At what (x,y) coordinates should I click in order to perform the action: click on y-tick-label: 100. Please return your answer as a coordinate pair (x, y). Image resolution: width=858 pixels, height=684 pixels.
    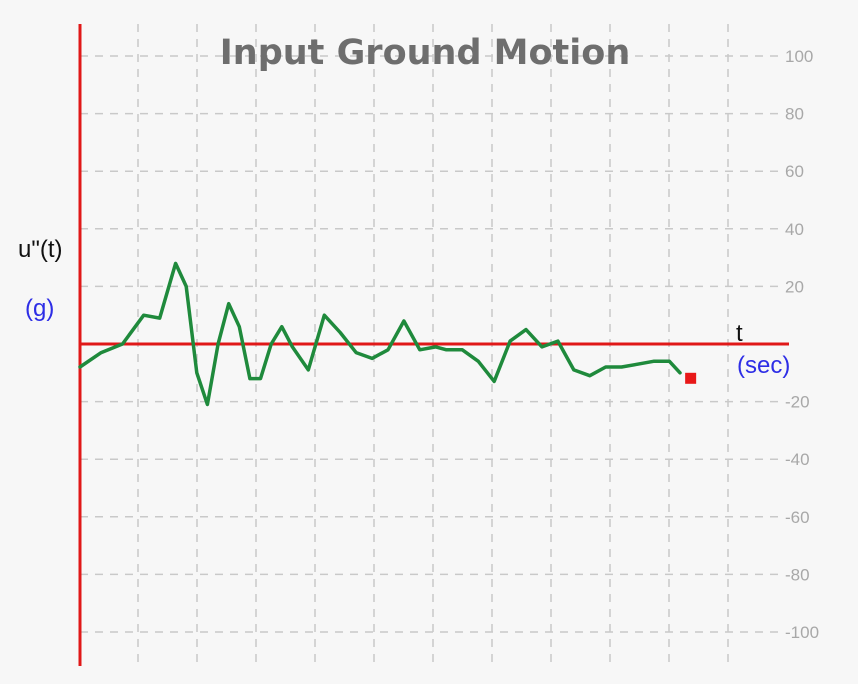
    Looking at the image, I should click on (799, 56).